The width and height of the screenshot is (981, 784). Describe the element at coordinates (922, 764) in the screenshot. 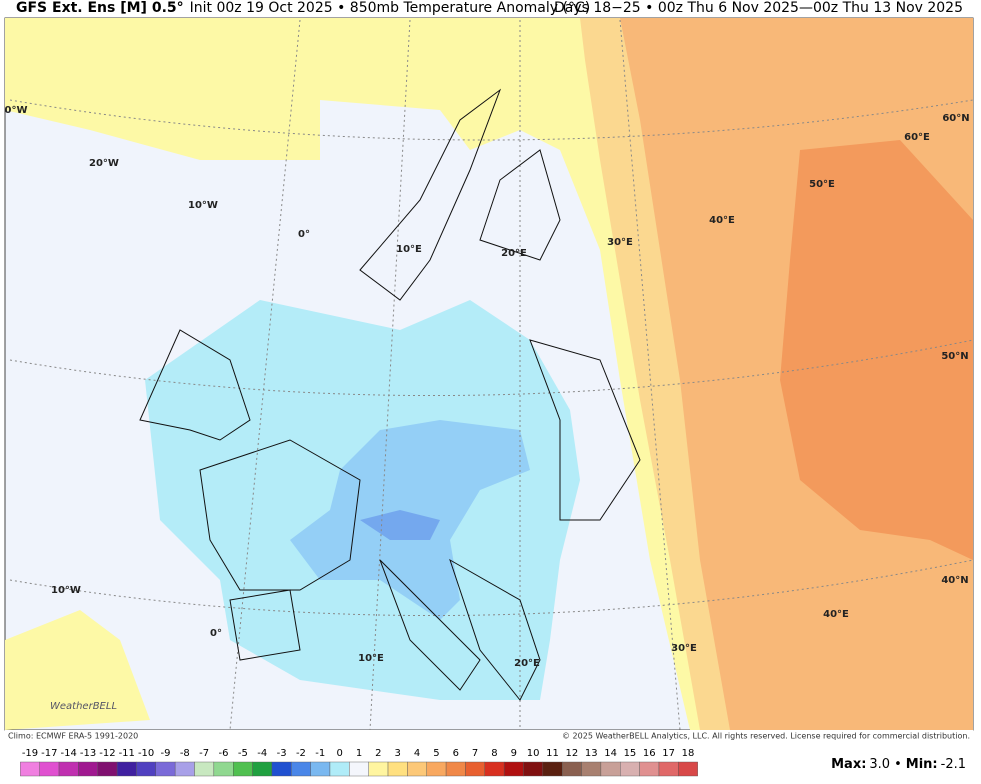

I see `min-label: Min:` at that location.